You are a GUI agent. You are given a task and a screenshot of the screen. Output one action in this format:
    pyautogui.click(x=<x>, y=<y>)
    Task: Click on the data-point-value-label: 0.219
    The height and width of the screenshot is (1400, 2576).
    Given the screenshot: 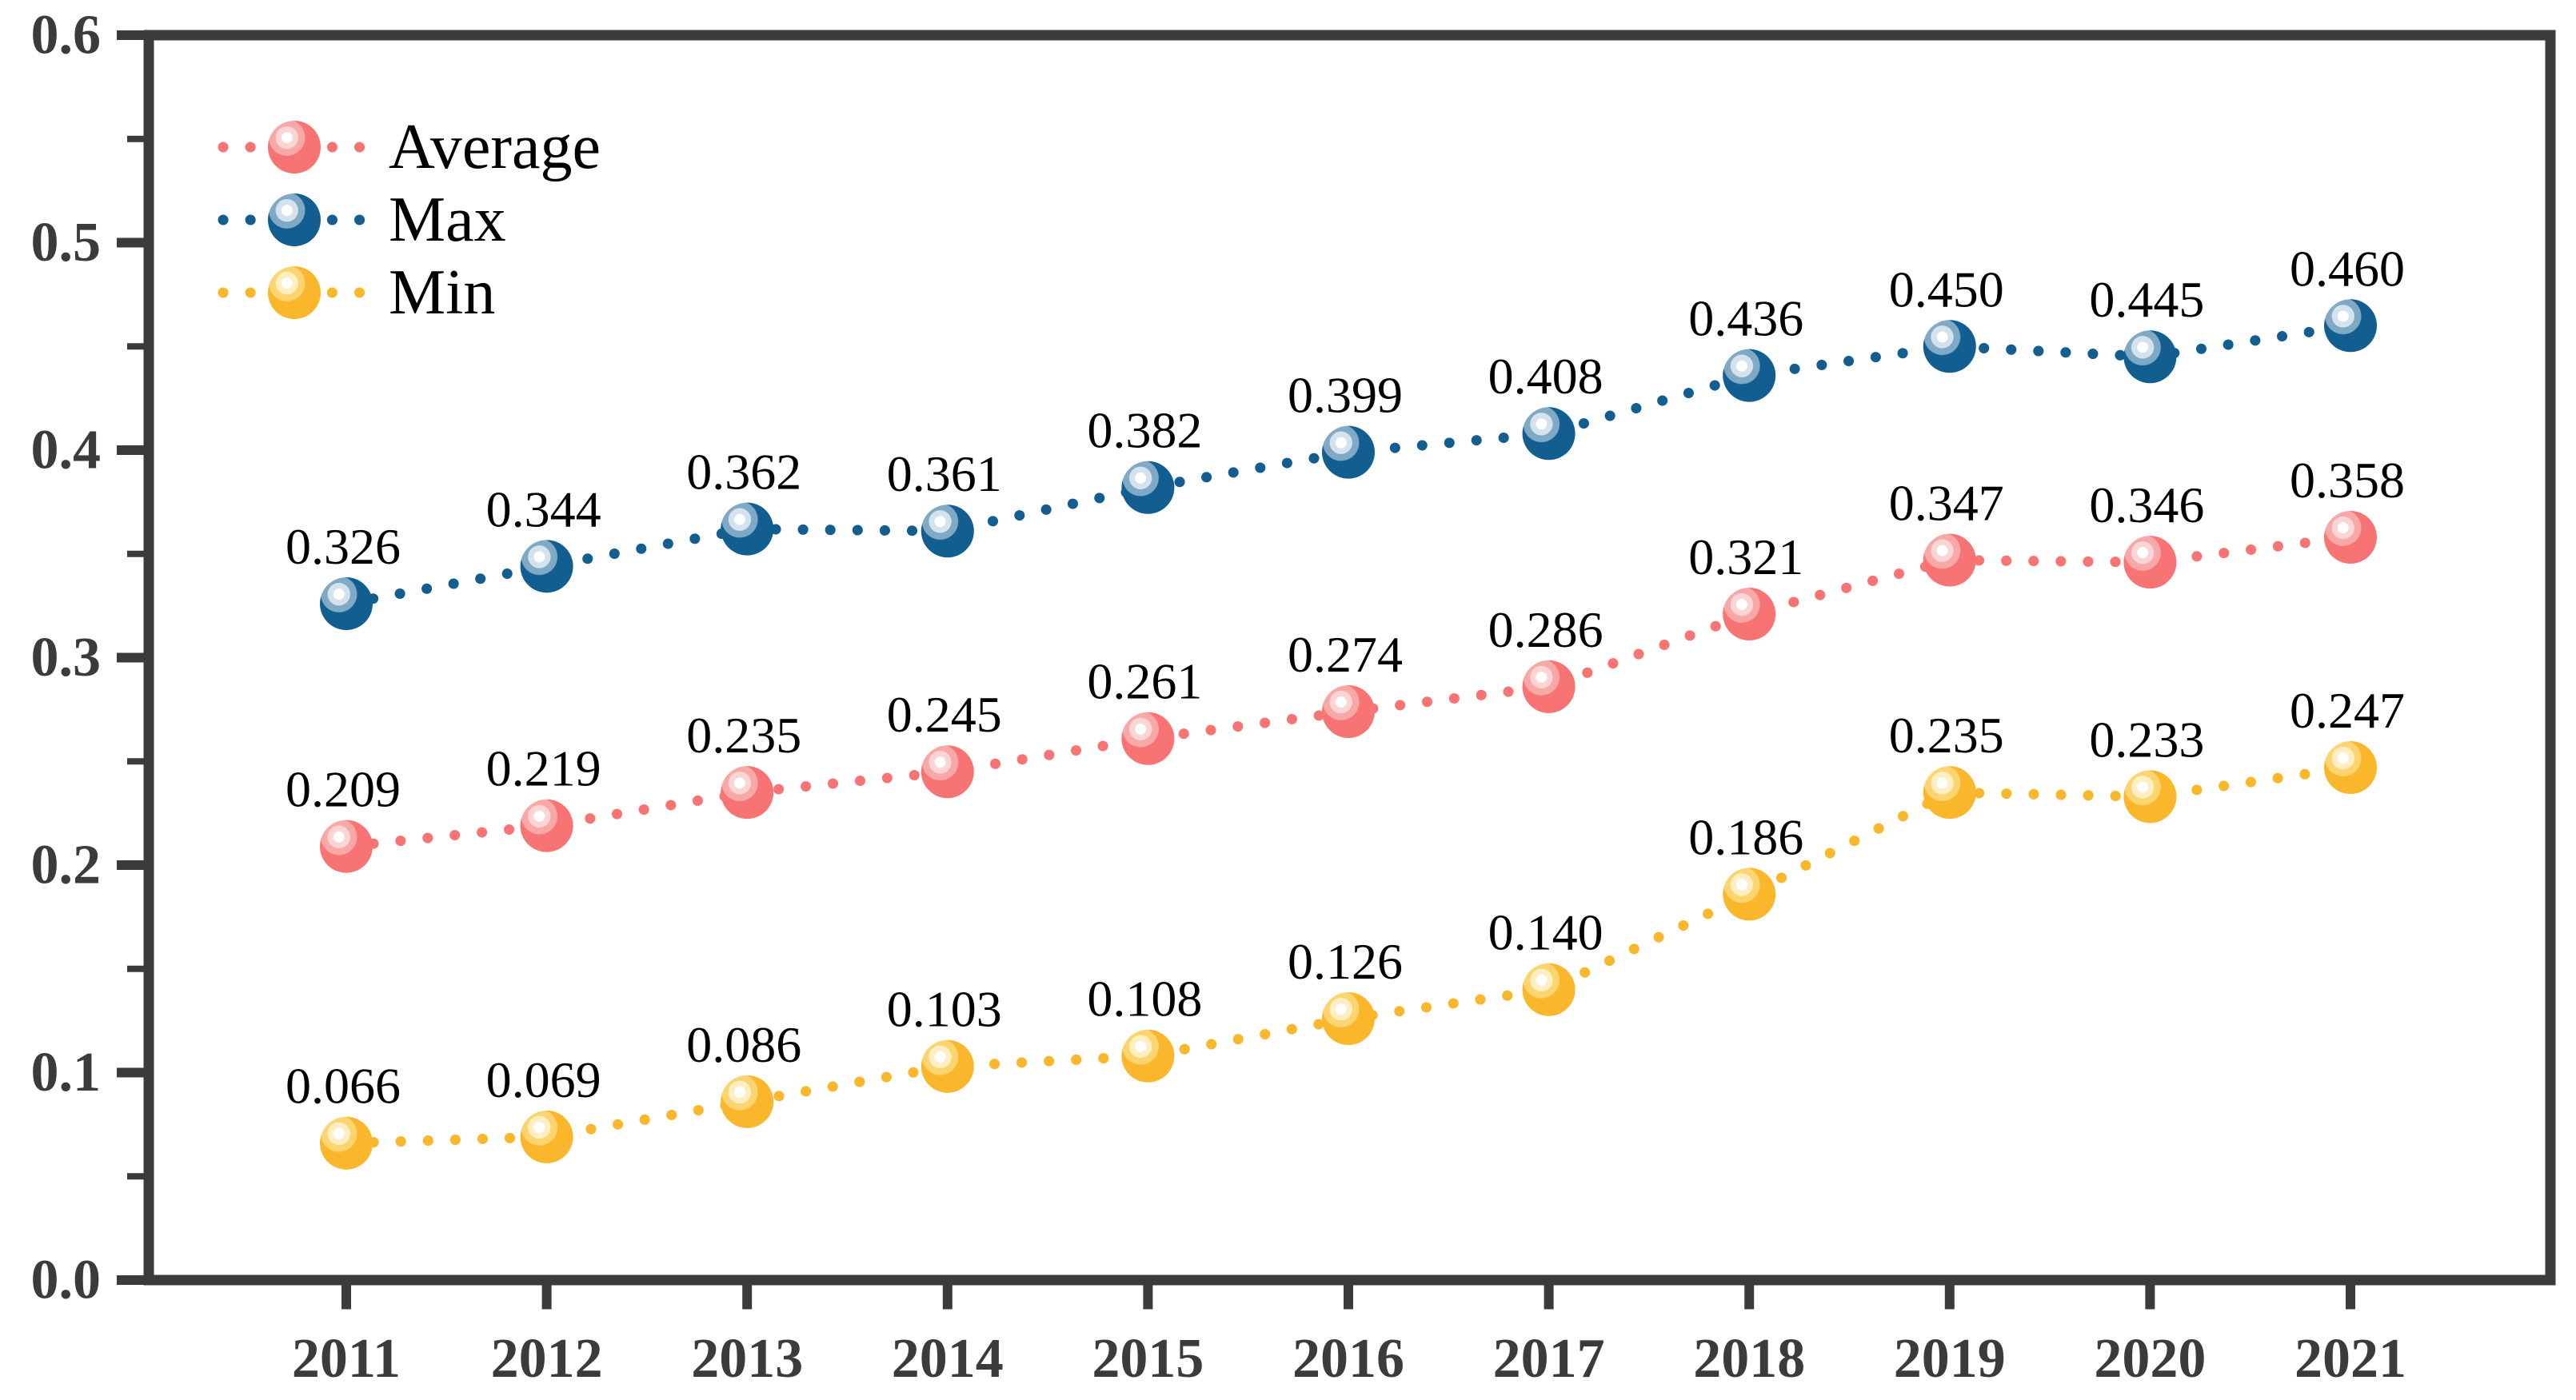 What is the action you would take?
    pyautogui.click(x=544, y=768)
    